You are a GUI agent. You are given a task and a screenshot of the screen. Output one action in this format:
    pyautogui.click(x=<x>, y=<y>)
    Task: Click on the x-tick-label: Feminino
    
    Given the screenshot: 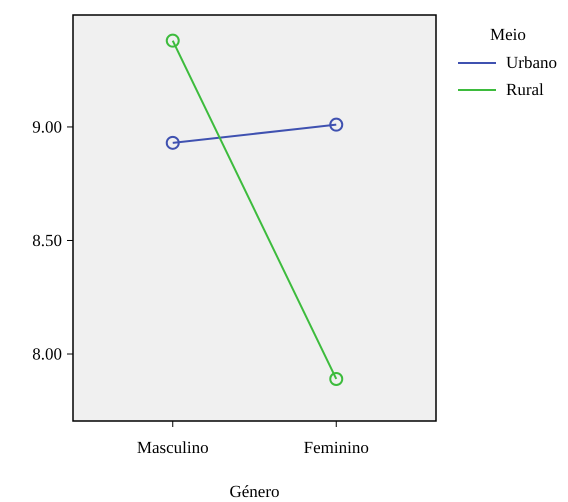 What is the action you would take?
    pyautogui.click(x=336, y=448)
    